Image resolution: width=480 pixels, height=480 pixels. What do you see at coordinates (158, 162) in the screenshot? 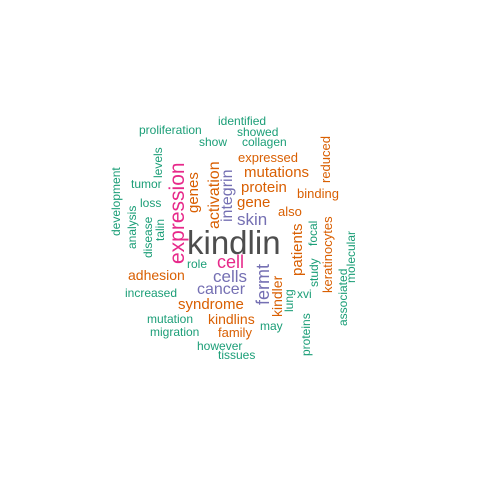
I see `word-levels: levels` at bounding box center [158, 162].